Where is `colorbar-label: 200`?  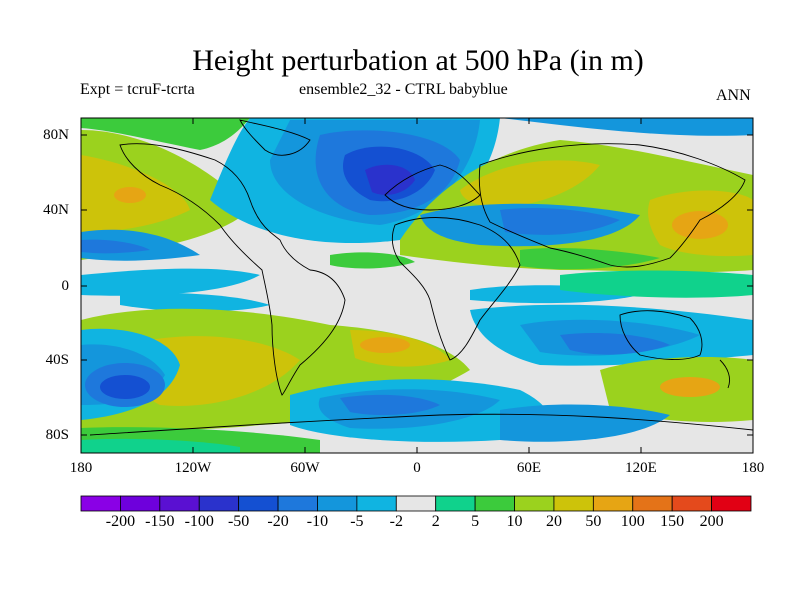
colorbar-label: 200 is located at coordinates (711, 521).